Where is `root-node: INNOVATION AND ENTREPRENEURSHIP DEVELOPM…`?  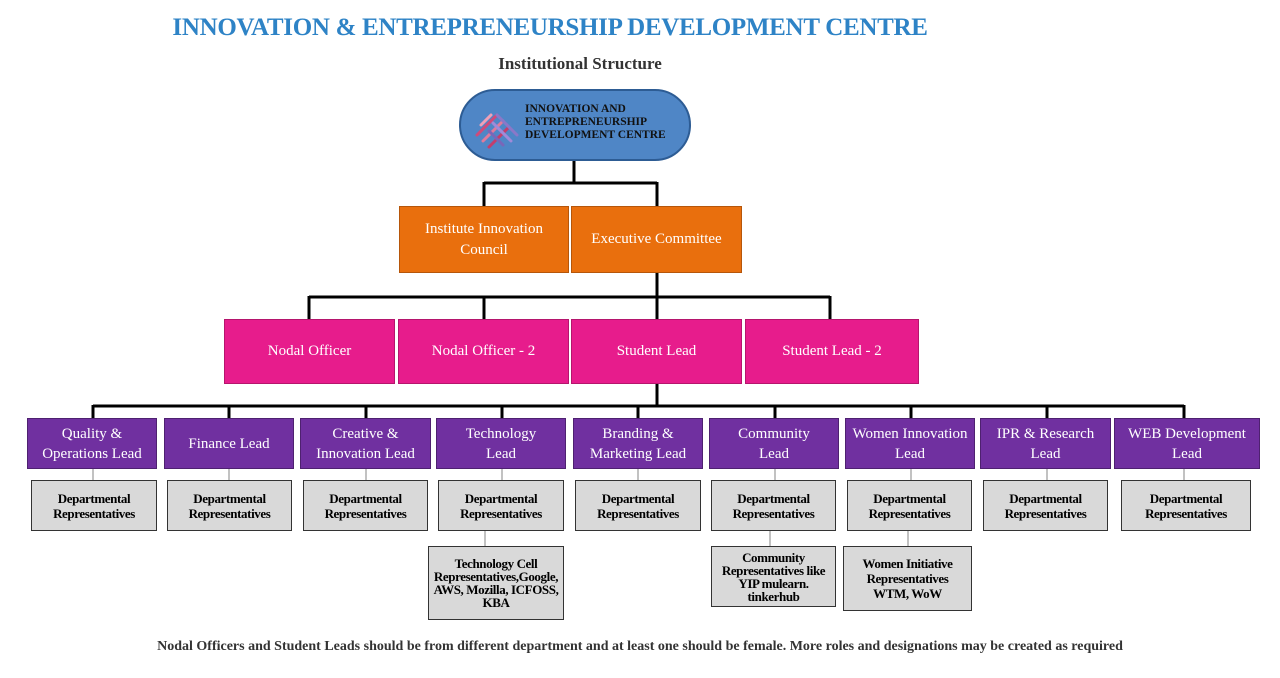
root-node: INNOVATION AND ENTREPRENEURSHIP DEVELOPM… is located at coordinates (575, 125).